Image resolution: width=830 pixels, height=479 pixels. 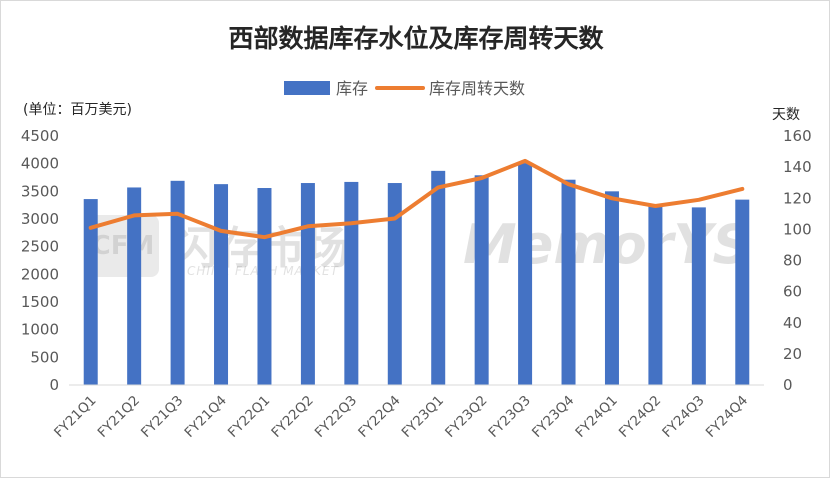 What do you see at coordinates (792, 261) in the screenshot?
I see `y-right-tick-label: 80` at bounding box center [792, 261].